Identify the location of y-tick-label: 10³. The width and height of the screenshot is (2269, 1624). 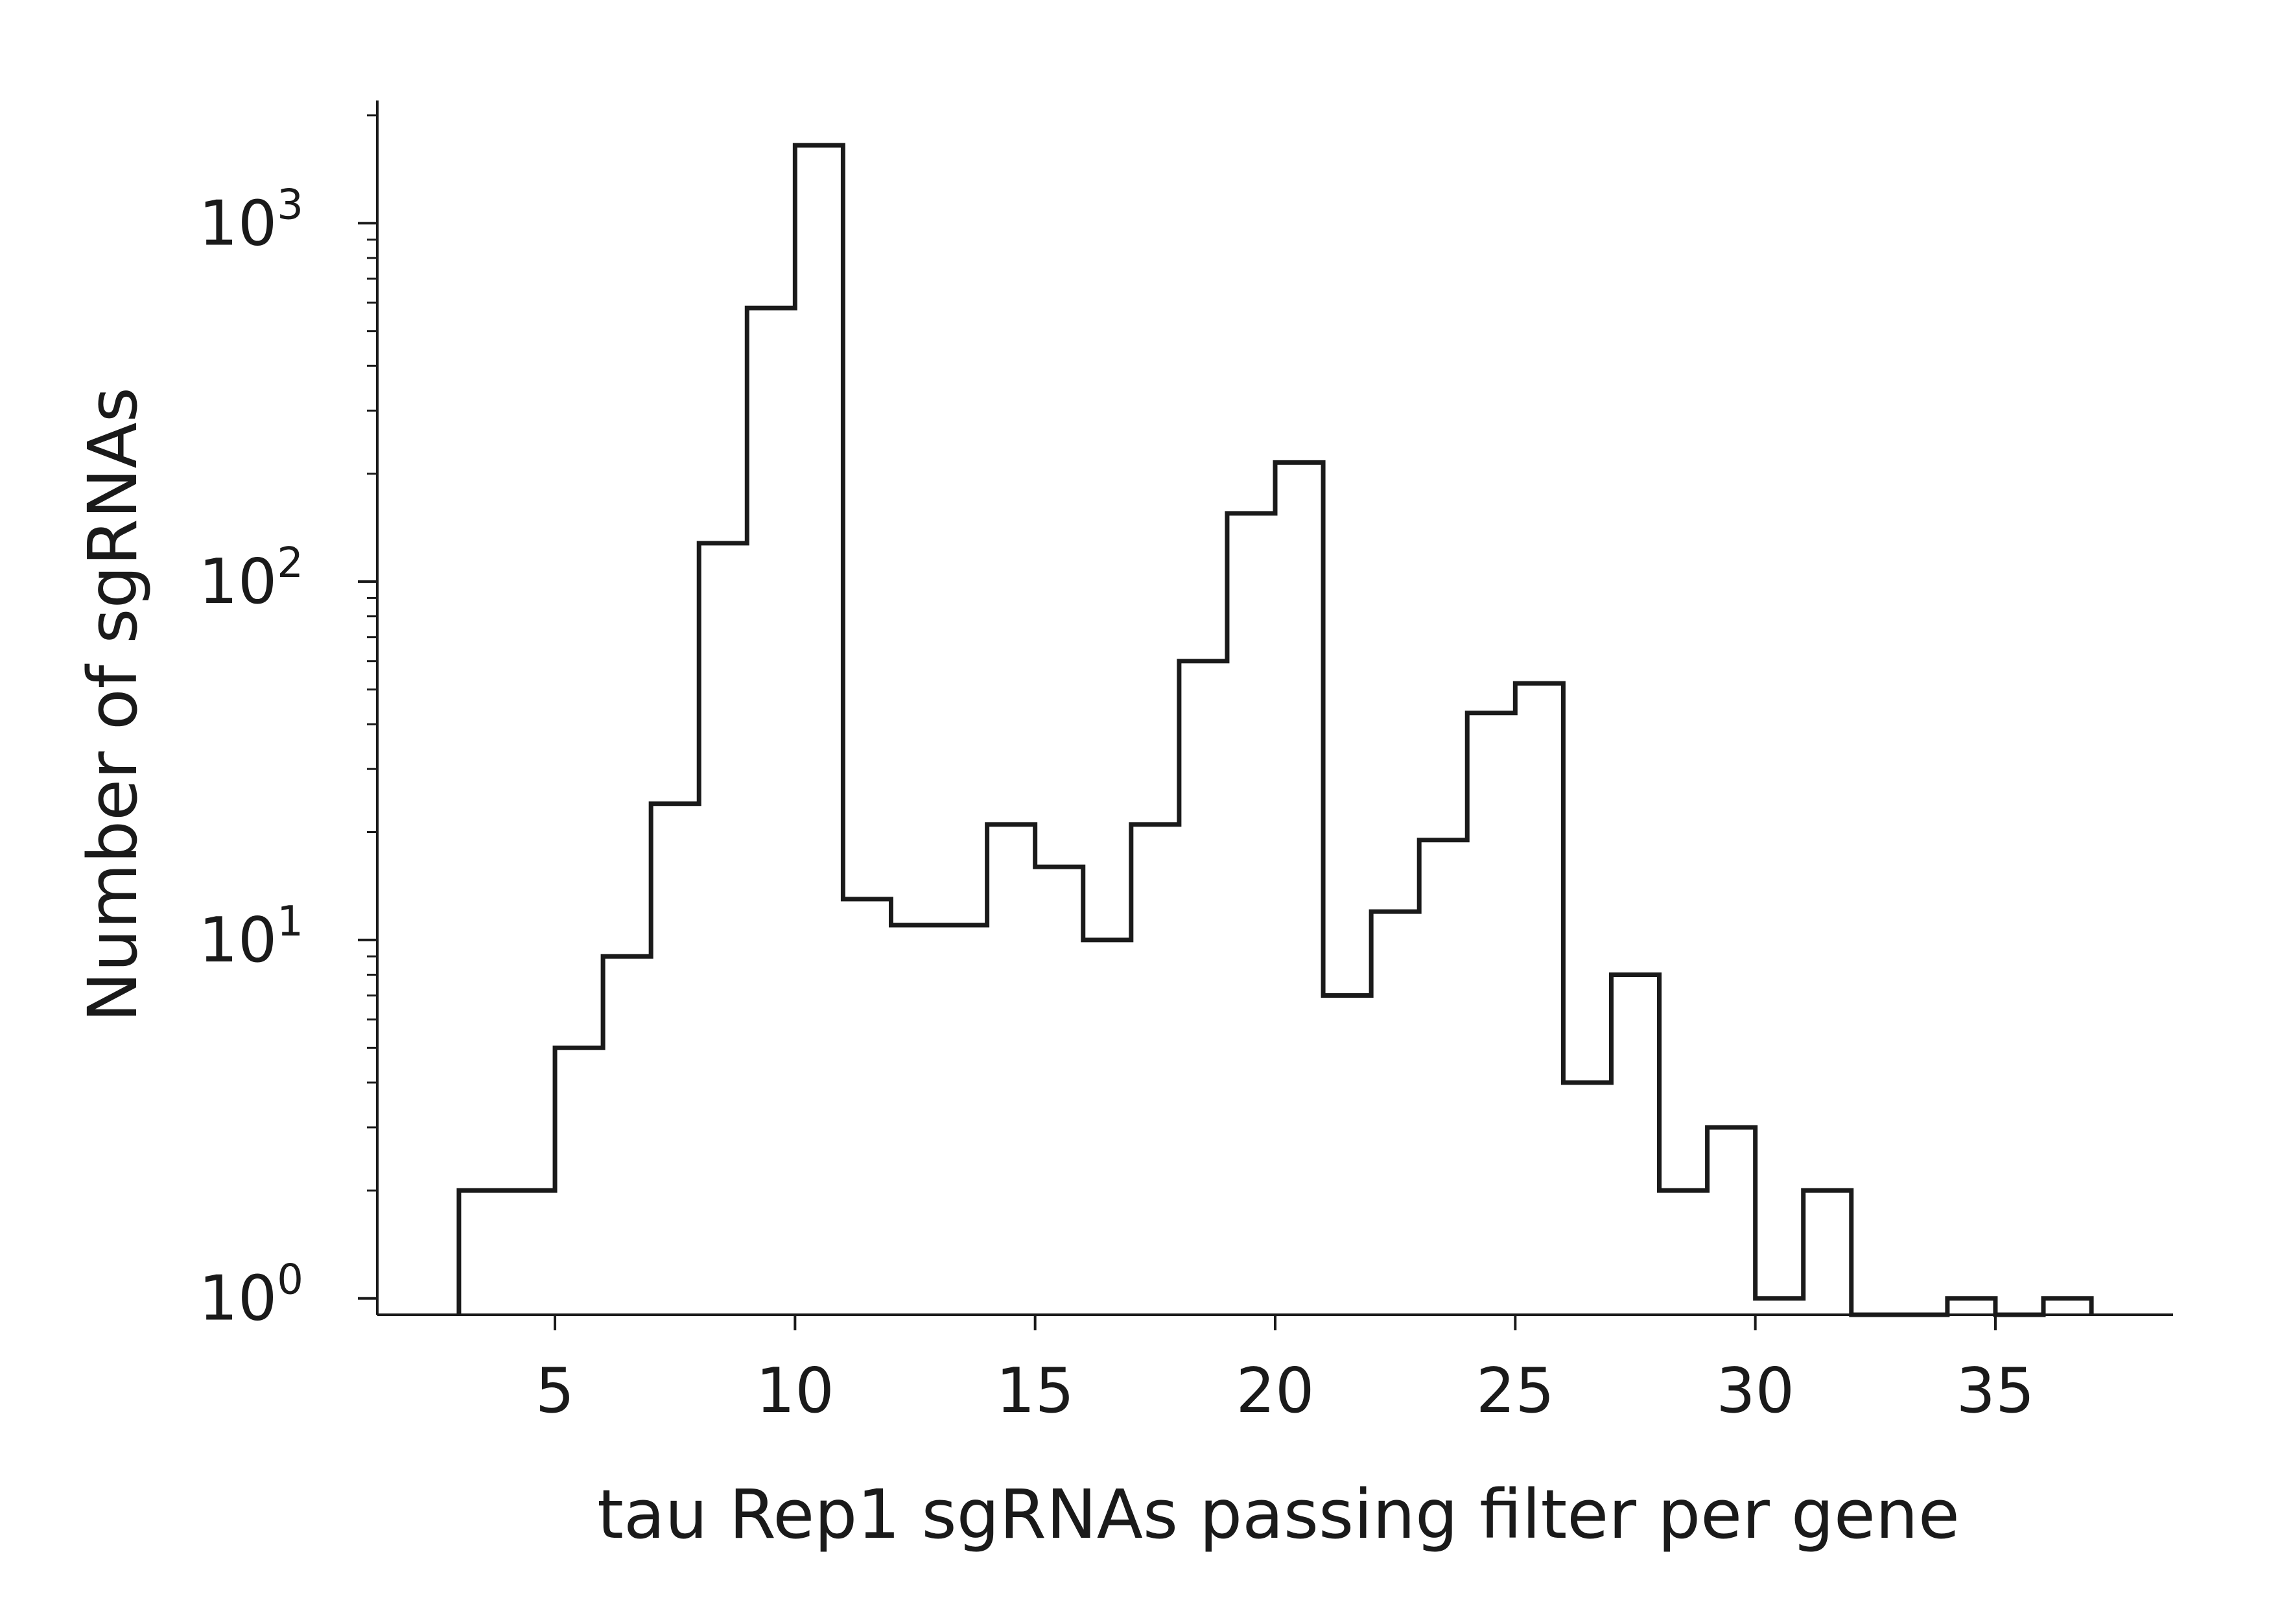
(250, 220).